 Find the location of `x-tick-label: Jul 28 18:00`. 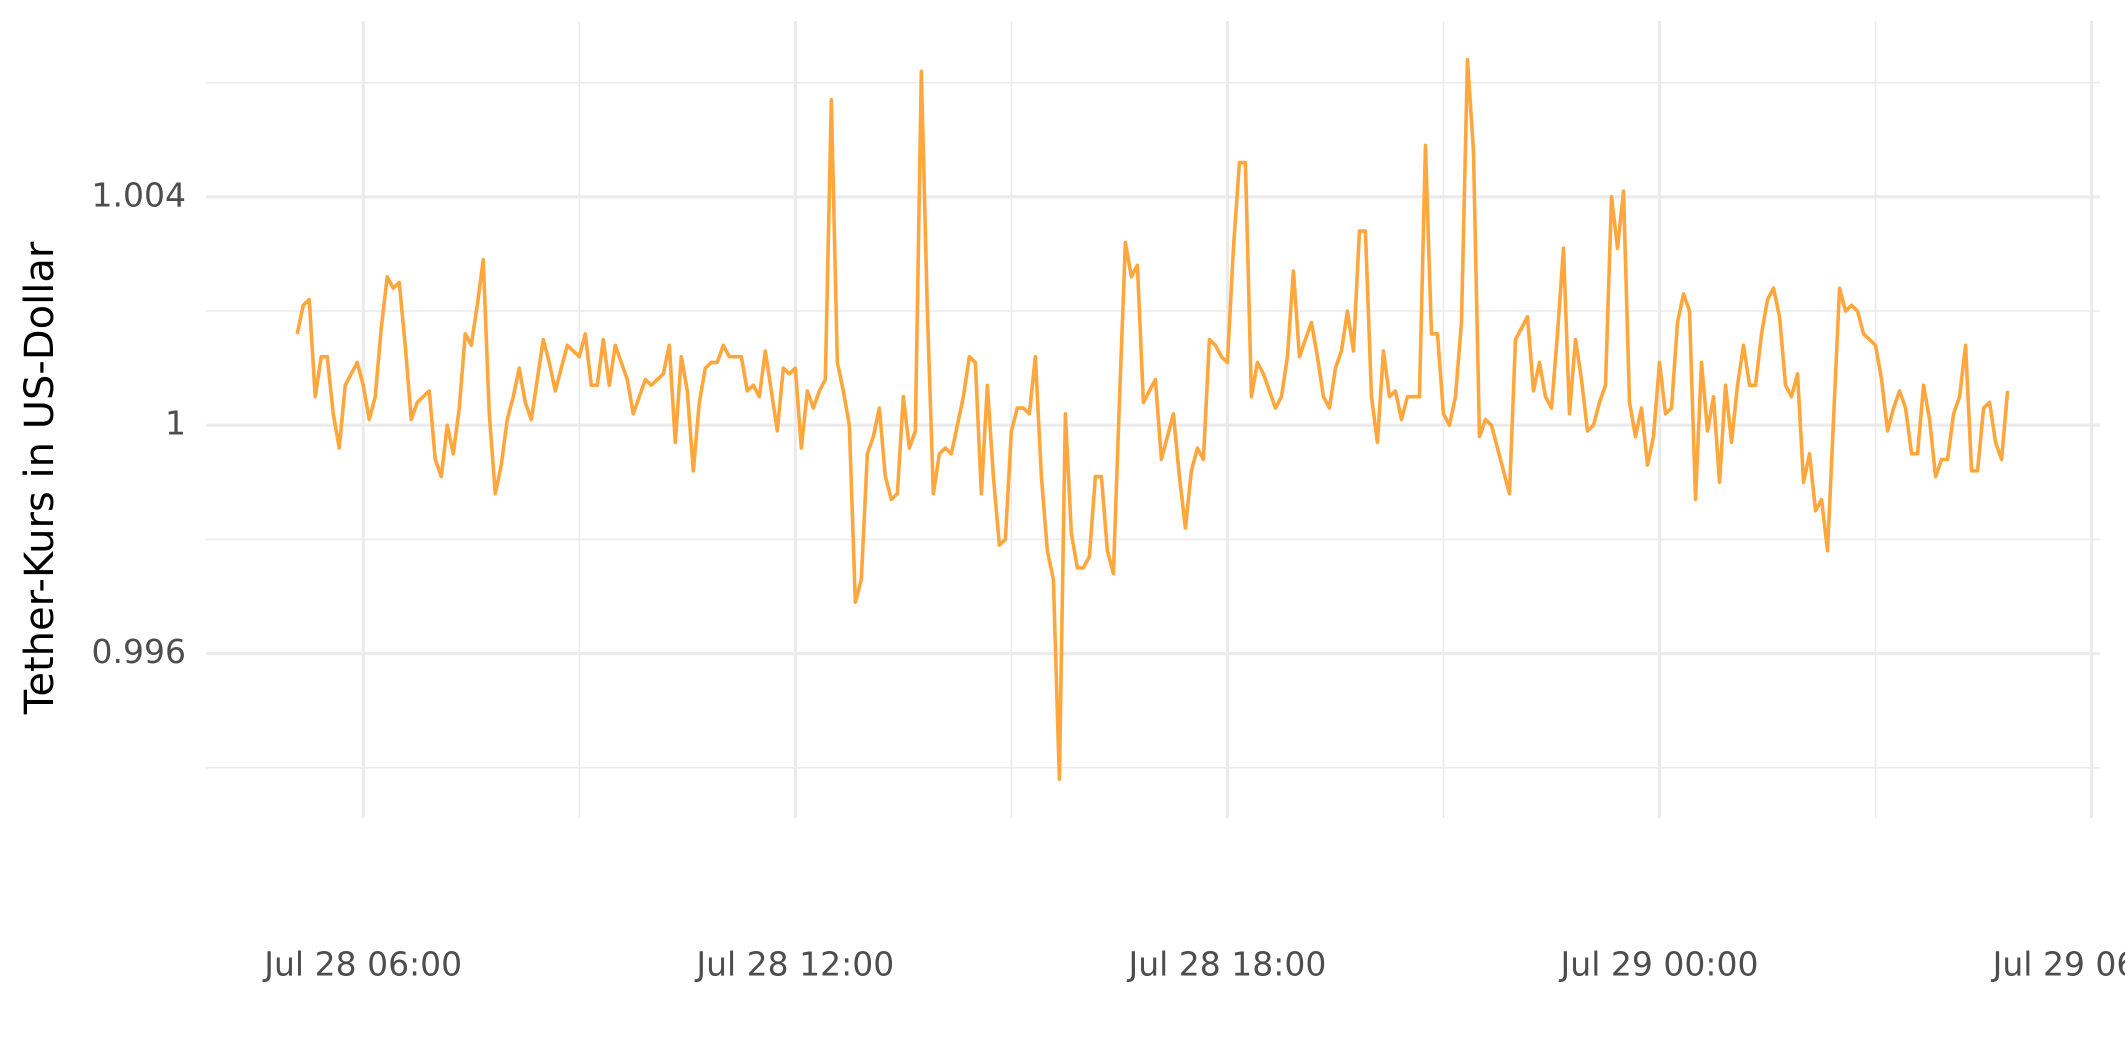

x-tick-label: Jul 28 18:00 is located at coordinates (1226, 964).